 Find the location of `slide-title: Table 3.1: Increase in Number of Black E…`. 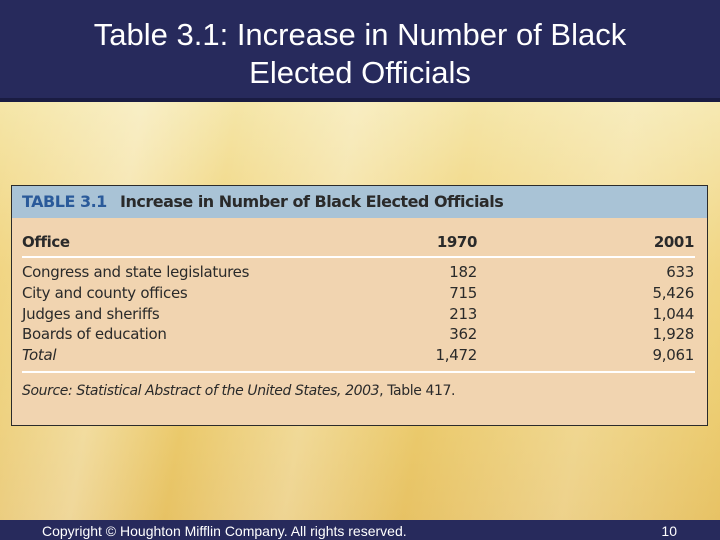

slide-title: Table 3.1: Increase in Number of Black E… is located at coordinates (360, 54).